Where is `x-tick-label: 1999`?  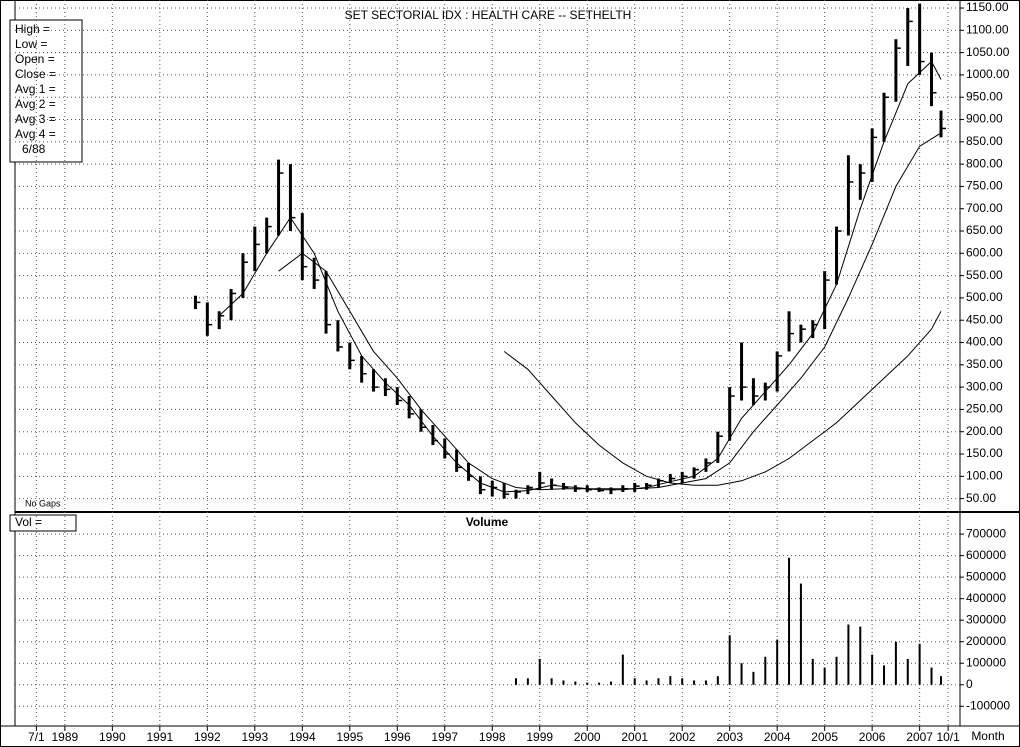 x-tick-label: 1999 is located at coordinates (539, 737).